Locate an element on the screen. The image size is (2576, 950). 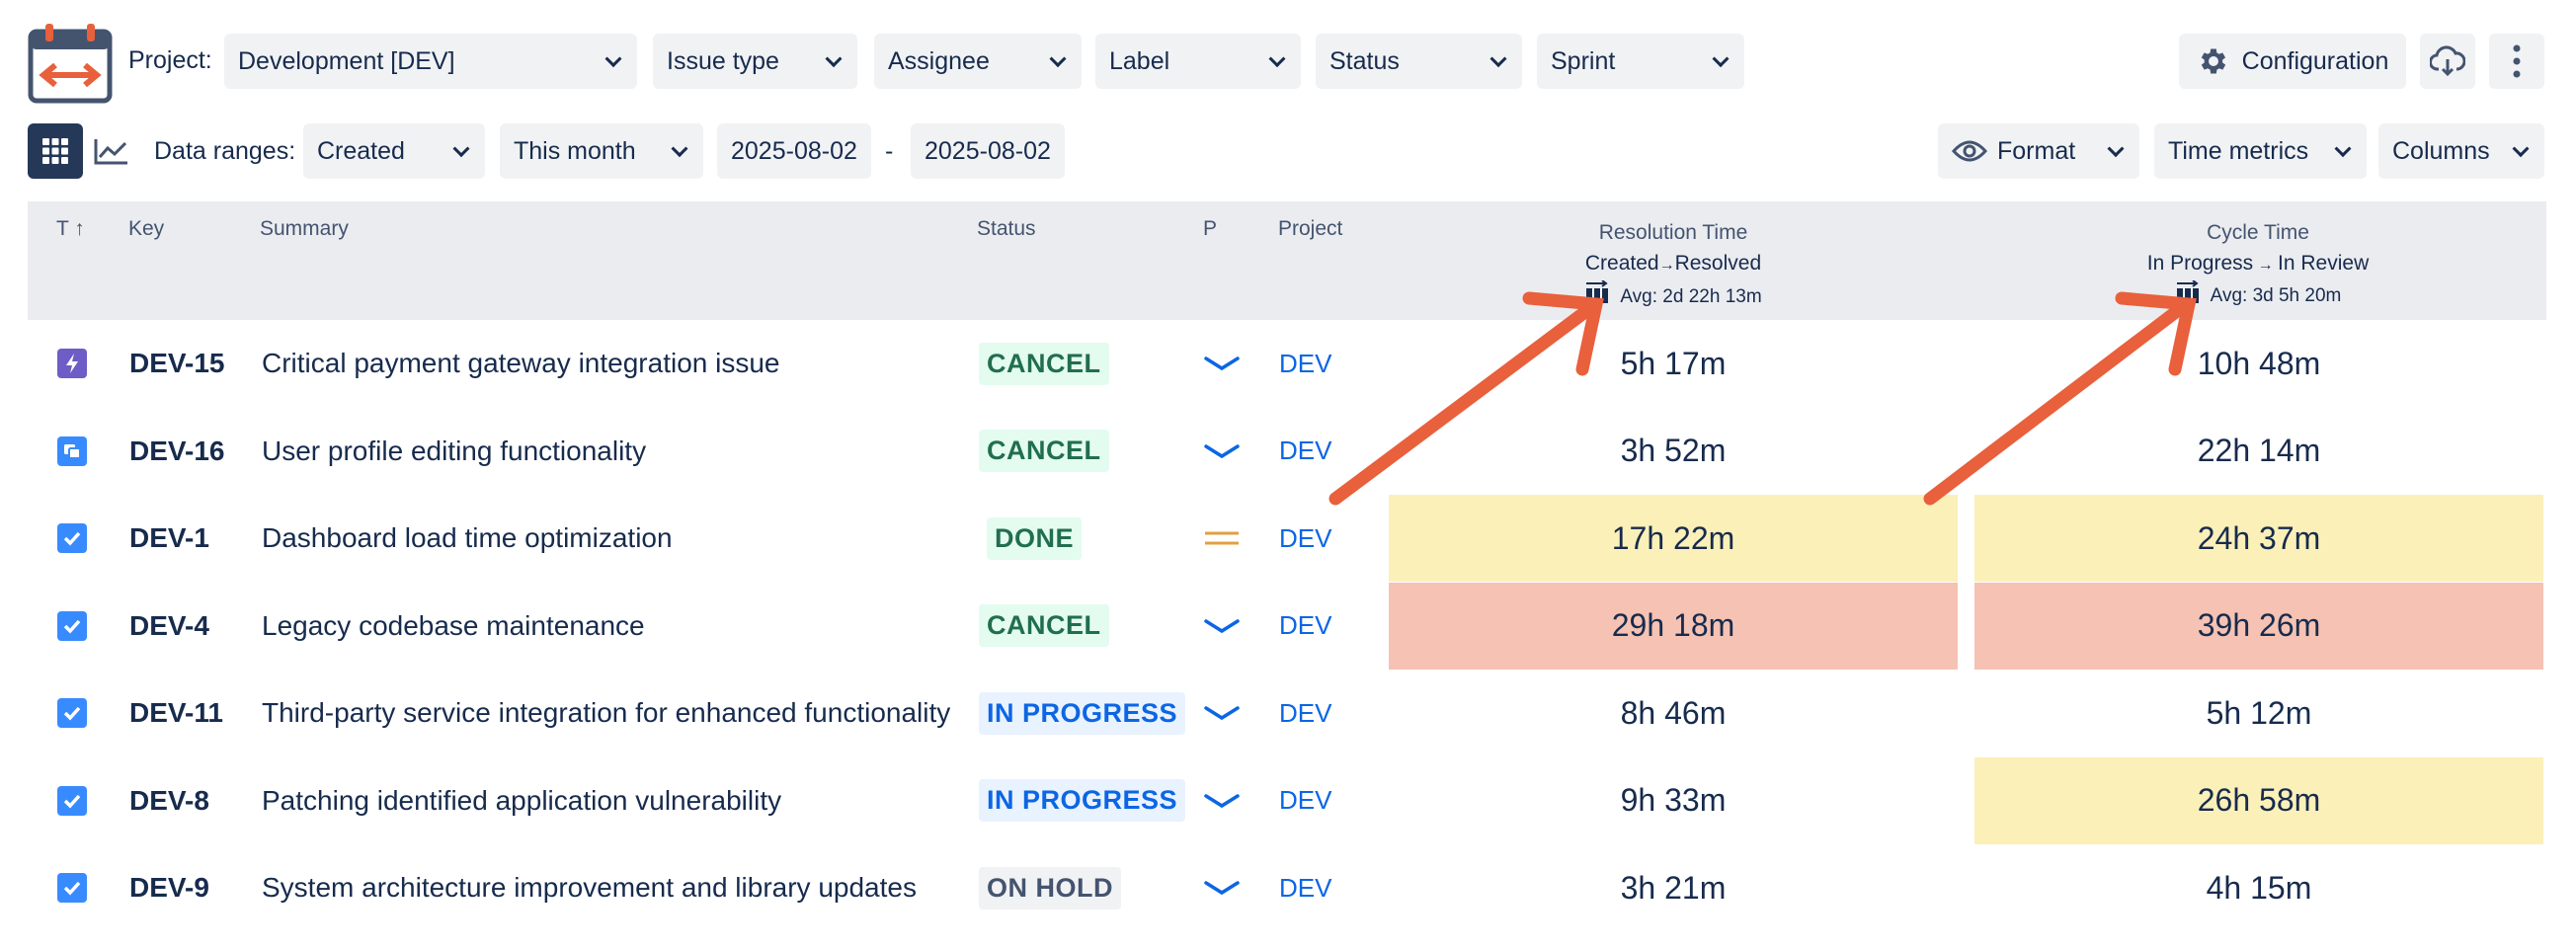
issue-summary: Dashboard load time optimization is located at coordinates (467, 537).